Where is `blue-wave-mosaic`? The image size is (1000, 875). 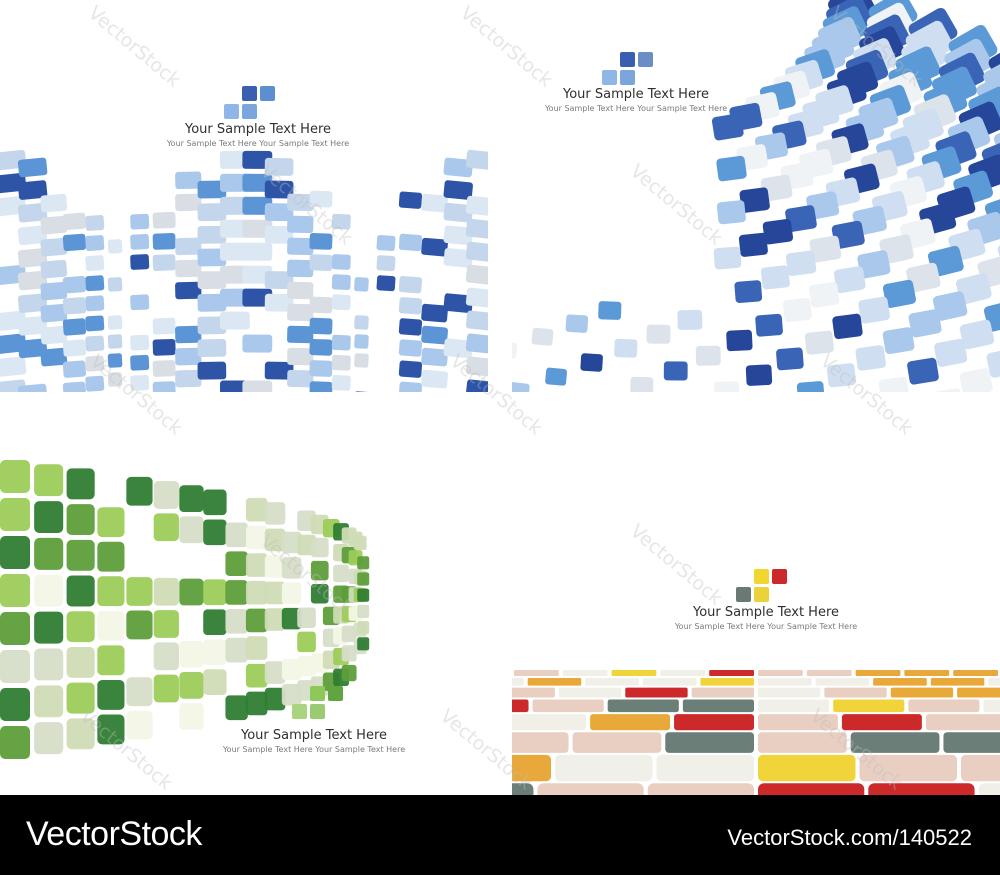 blue-wave-mosaic is located at coordinates (244, 270).